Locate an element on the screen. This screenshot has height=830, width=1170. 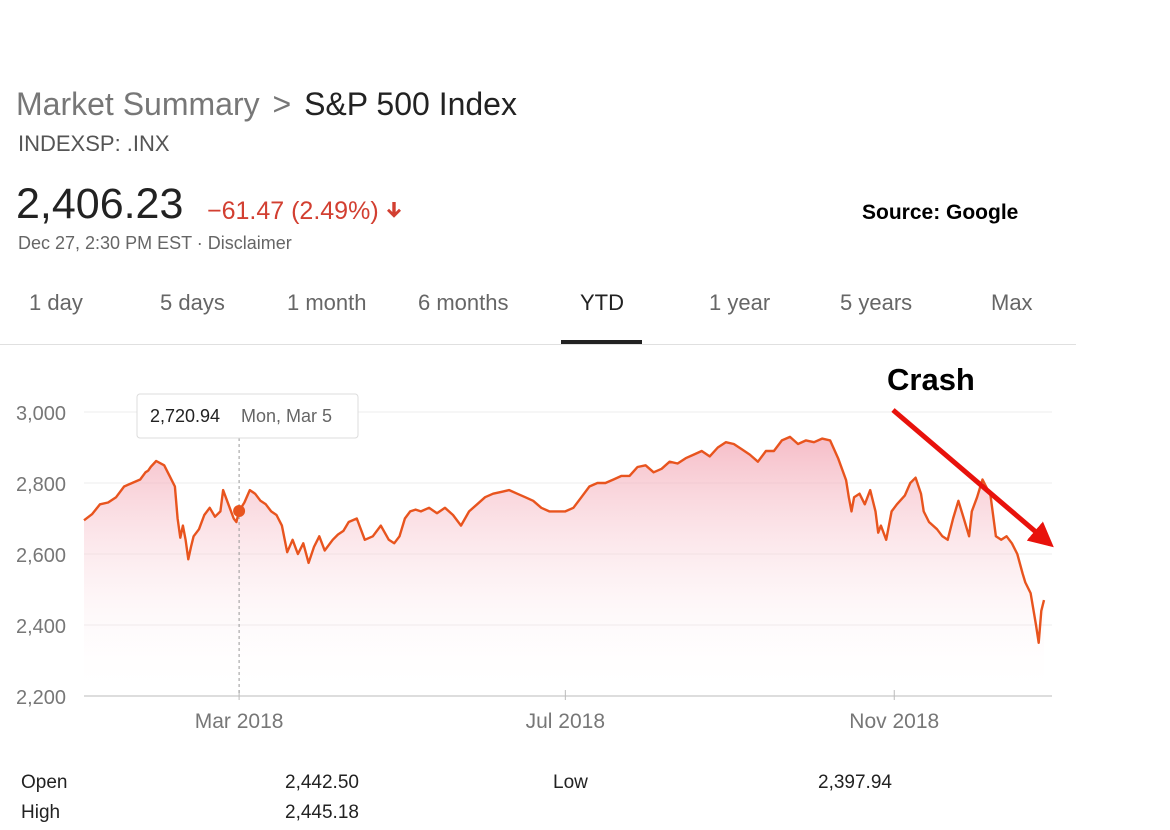
tab-6-months: 6 months is located at coordinates (463, 302).